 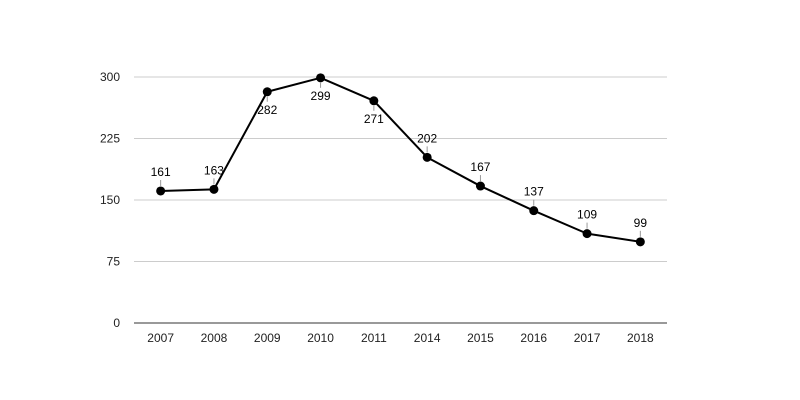 I want to click on data-label-2016: 137, so click(x=534, y=192).